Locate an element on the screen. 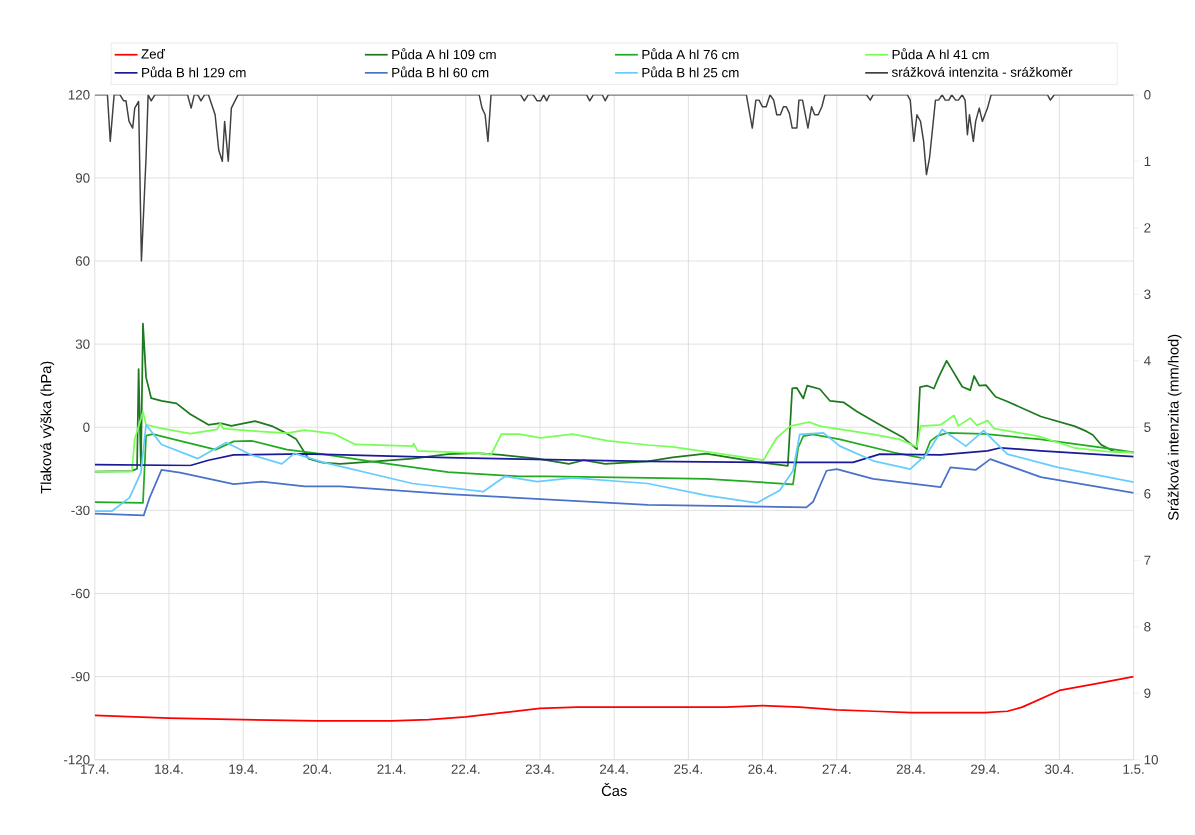 The height and width of the screenshot is (835, 1195). legend-label: srážková intenzita - srážkoměr is located at coordinates (982, 72).